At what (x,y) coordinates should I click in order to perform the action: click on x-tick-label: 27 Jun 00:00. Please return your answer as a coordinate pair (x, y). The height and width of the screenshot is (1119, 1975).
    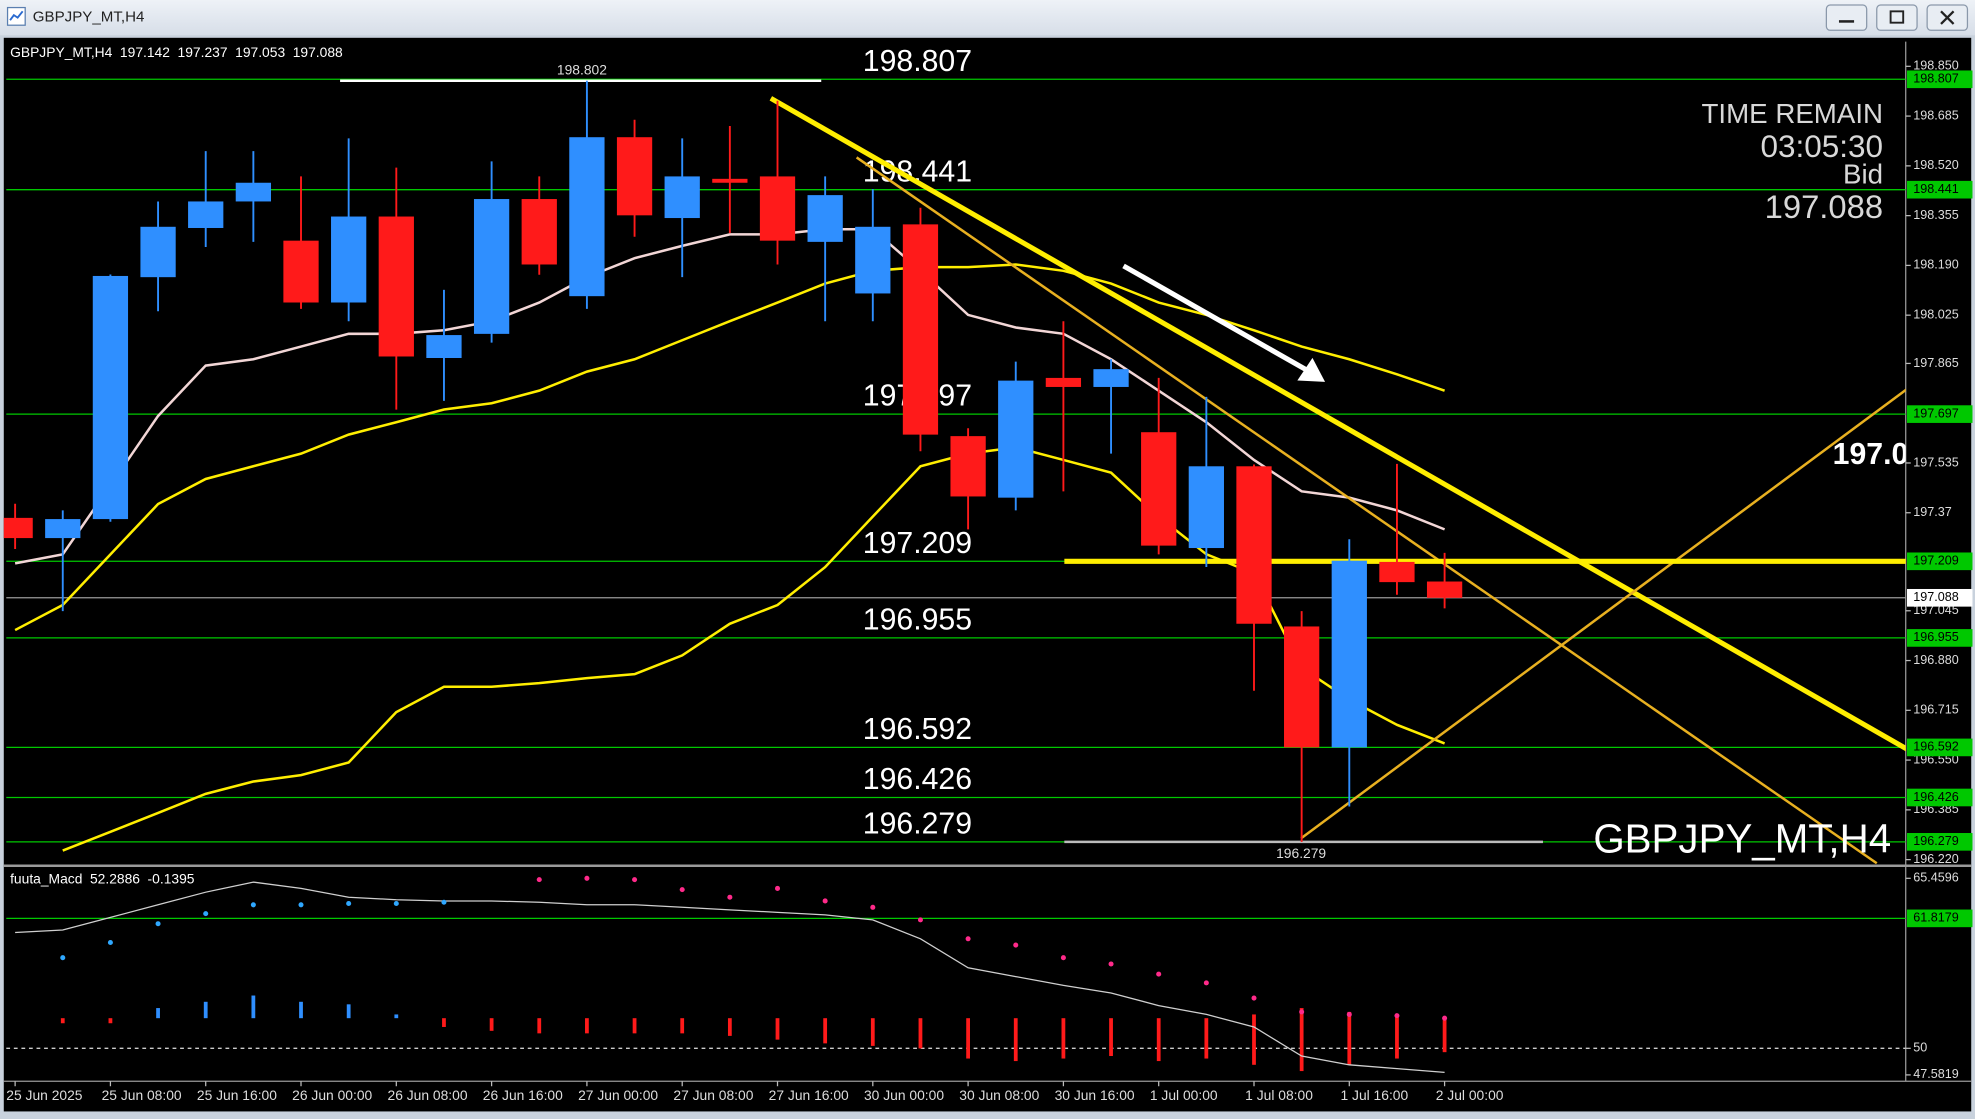
    Looking at the image, I should click on (618, 1095).